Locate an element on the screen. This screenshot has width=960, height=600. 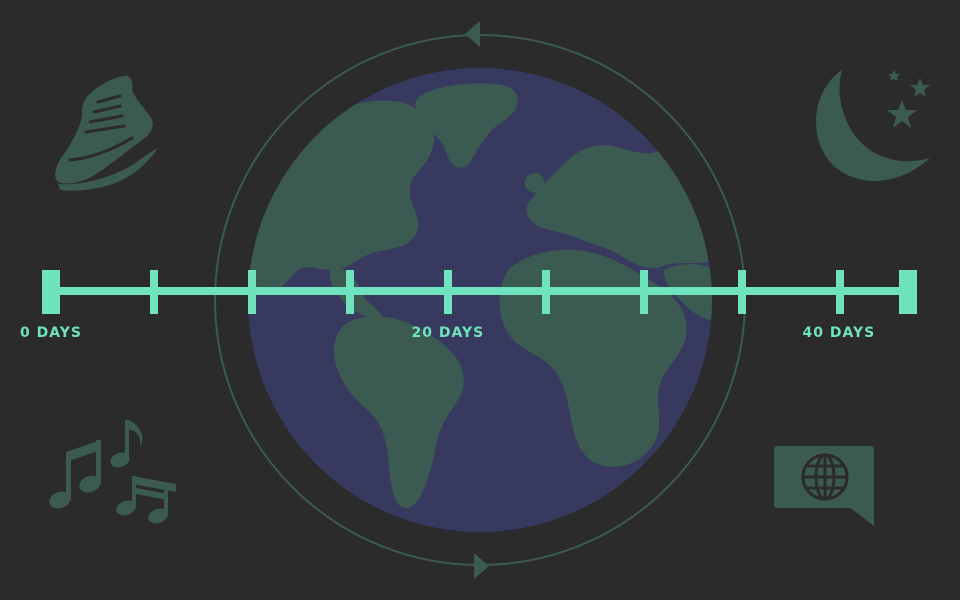
music-notes-icon is located at coordinates (112, 472).